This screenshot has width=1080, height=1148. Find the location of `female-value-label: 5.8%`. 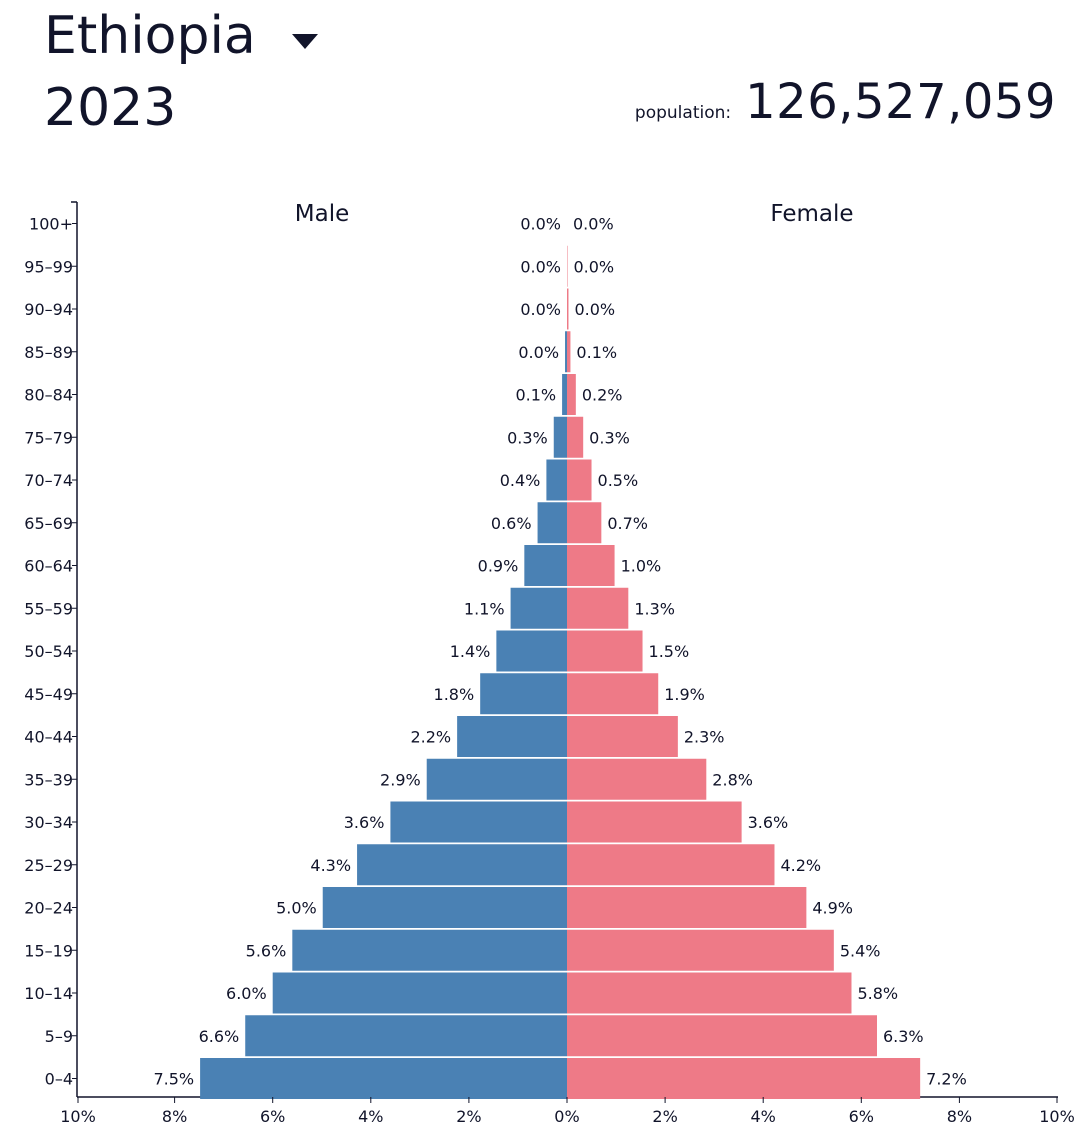

female-value-label: 5.8% is located at coordinates (877, 993).